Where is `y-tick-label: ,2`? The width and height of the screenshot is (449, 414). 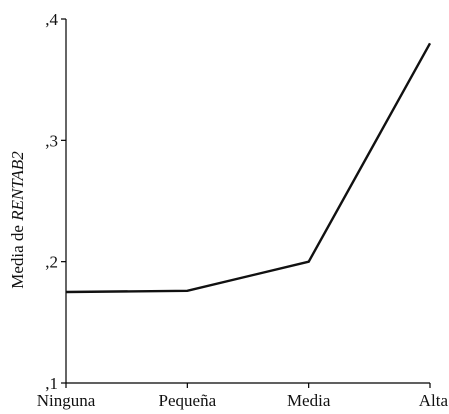
y-tick-label: ,2 is located at coordinates (51, 262).